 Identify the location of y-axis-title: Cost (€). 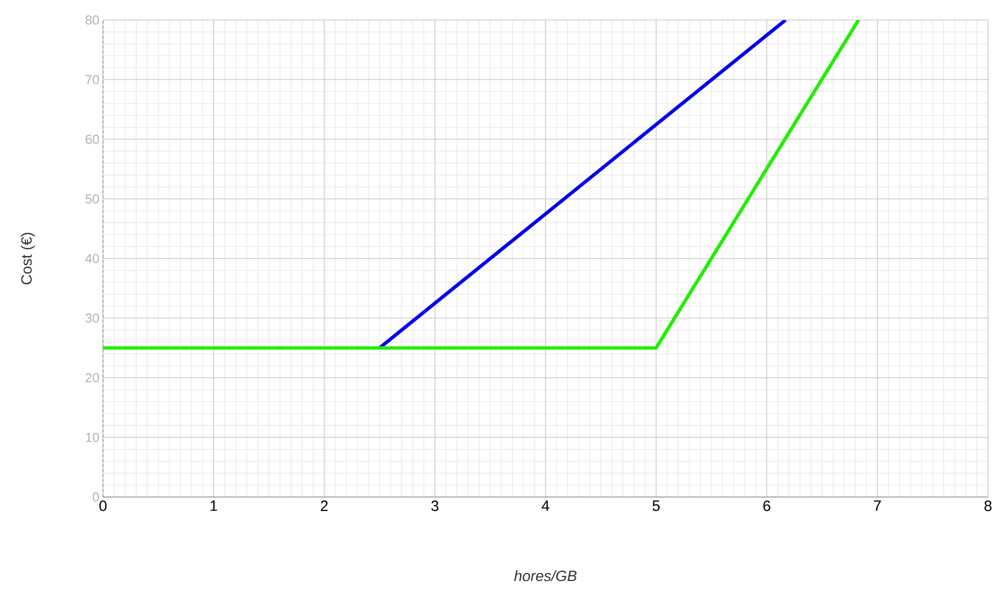
(27, 258).